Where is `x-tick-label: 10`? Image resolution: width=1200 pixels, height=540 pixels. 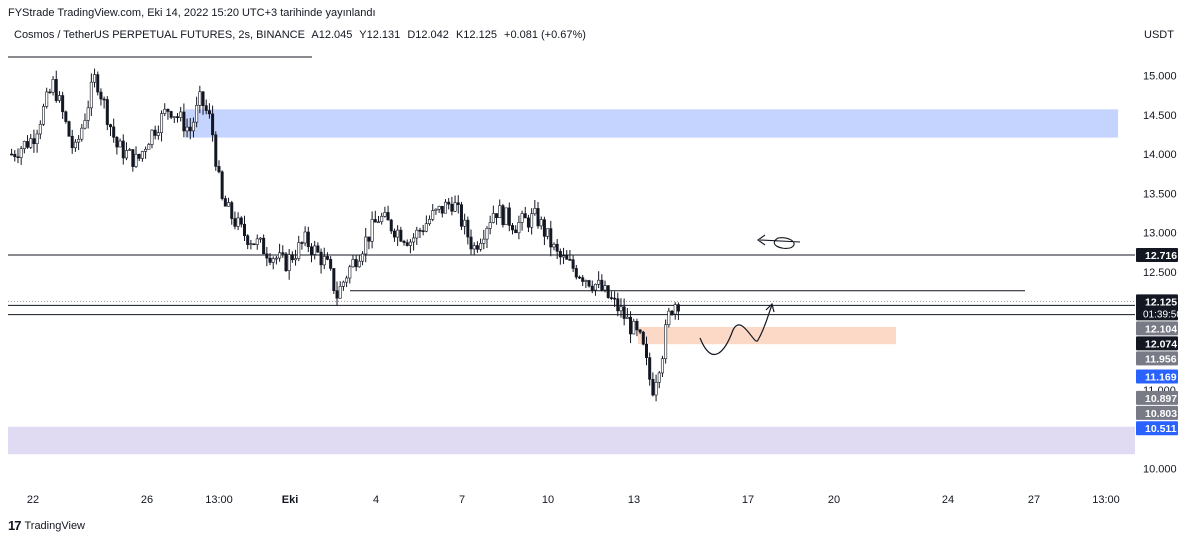
x-tick-label: 10 is located at coordinates (548, 500).